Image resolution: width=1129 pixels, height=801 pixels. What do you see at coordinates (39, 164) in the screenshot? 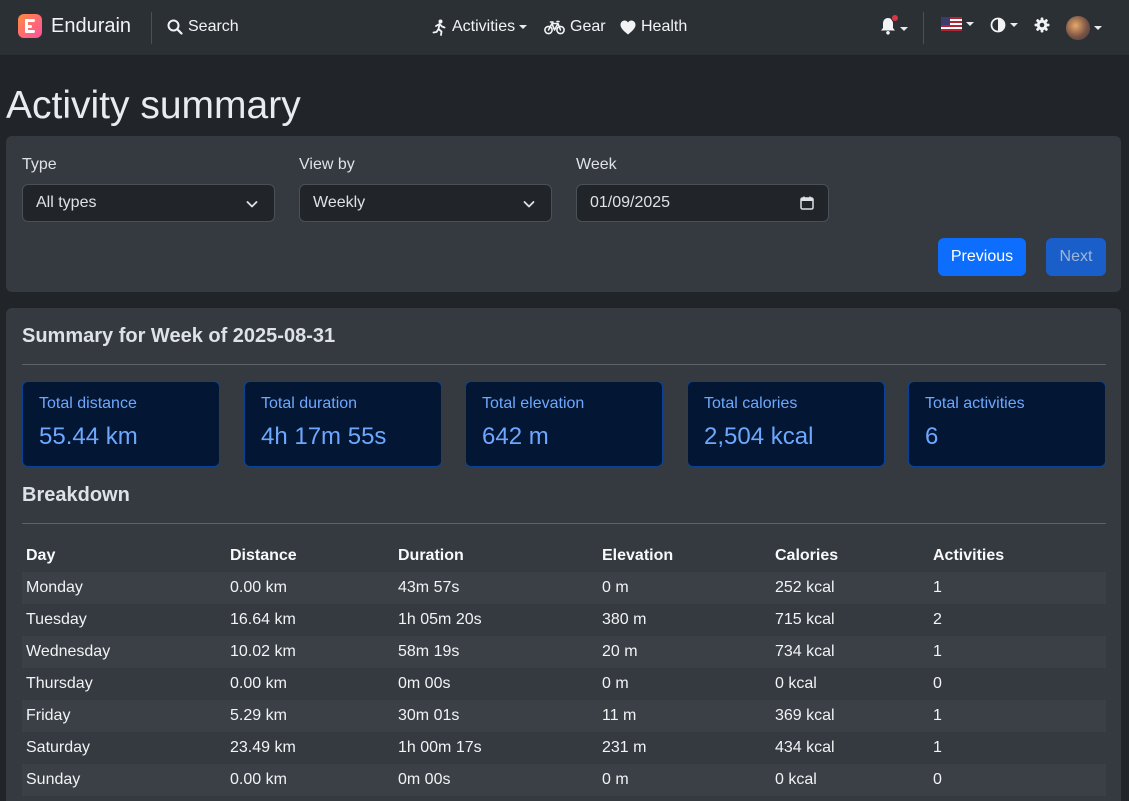
I see `type-label: Type` at bounding box center [39, 164].